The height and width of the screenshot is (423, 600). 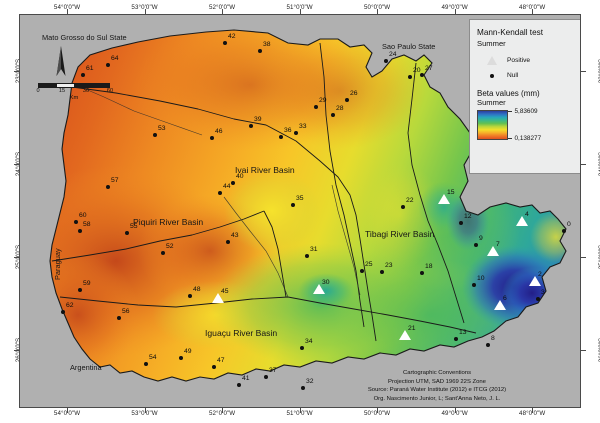 I want to click on scale-bar-tick-label: 15, so click(x=62, y=91).